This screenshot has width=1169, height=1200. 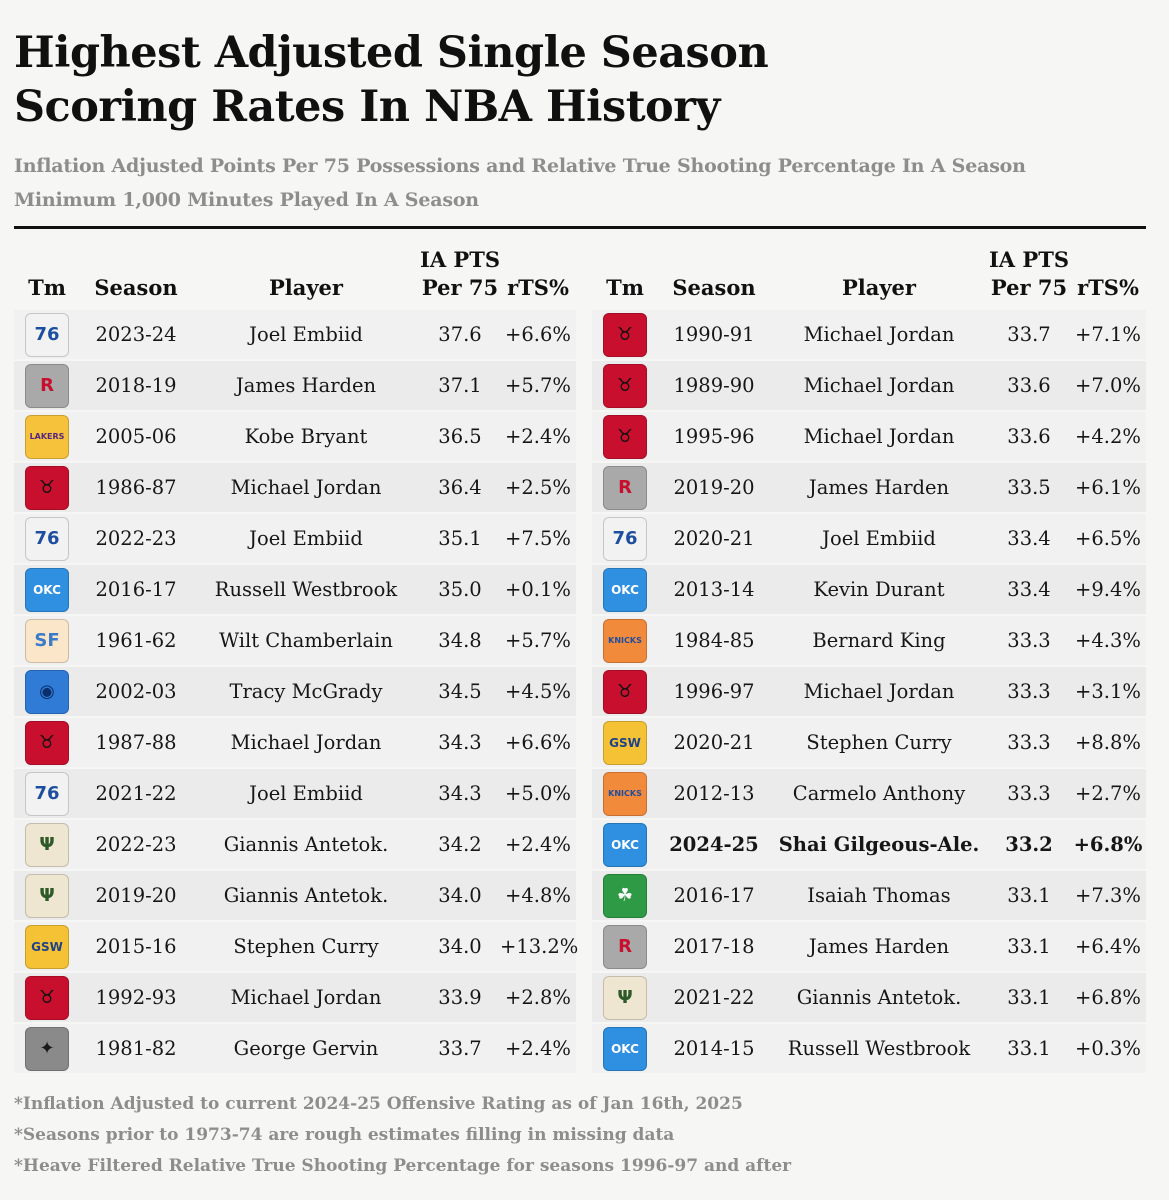 I want to click on team-logo-icon: Ψ, so click(x=47, y=844).